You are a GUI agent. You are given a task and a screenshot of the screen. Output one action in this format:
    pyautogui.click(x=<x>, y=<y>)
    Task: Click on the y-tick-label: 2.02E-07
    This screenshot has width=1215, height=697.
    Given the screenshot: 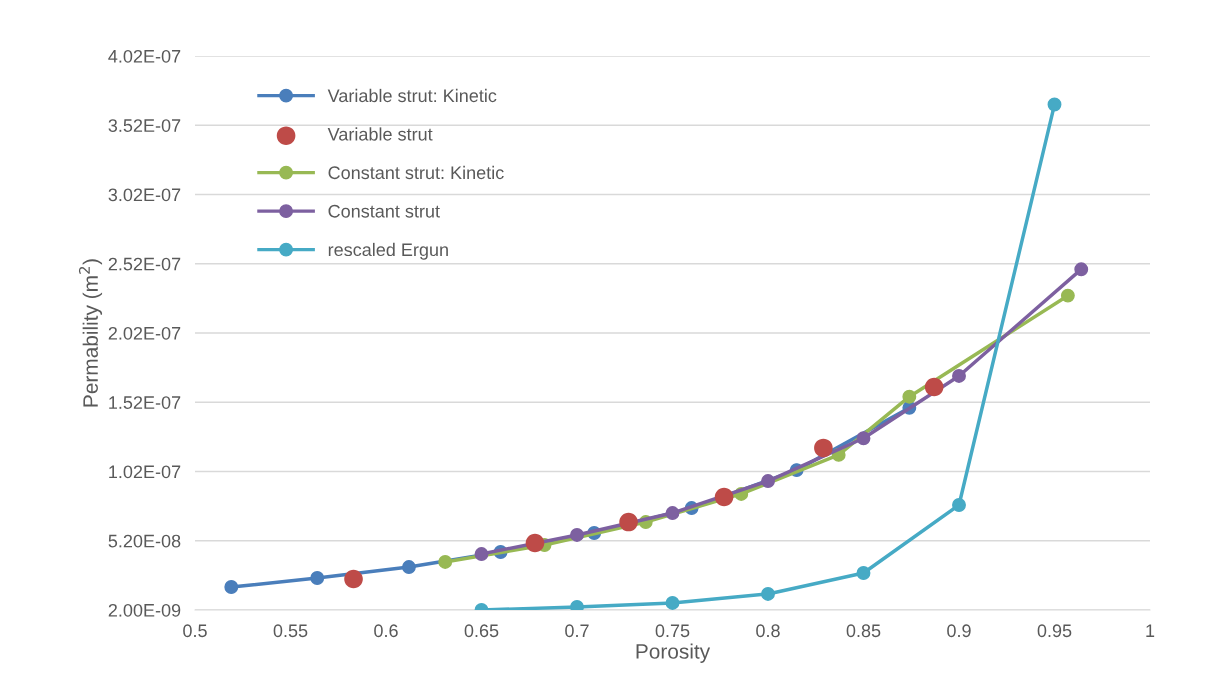 What is the action you would take?
    pyautogui.click(x=144, y=333)
    